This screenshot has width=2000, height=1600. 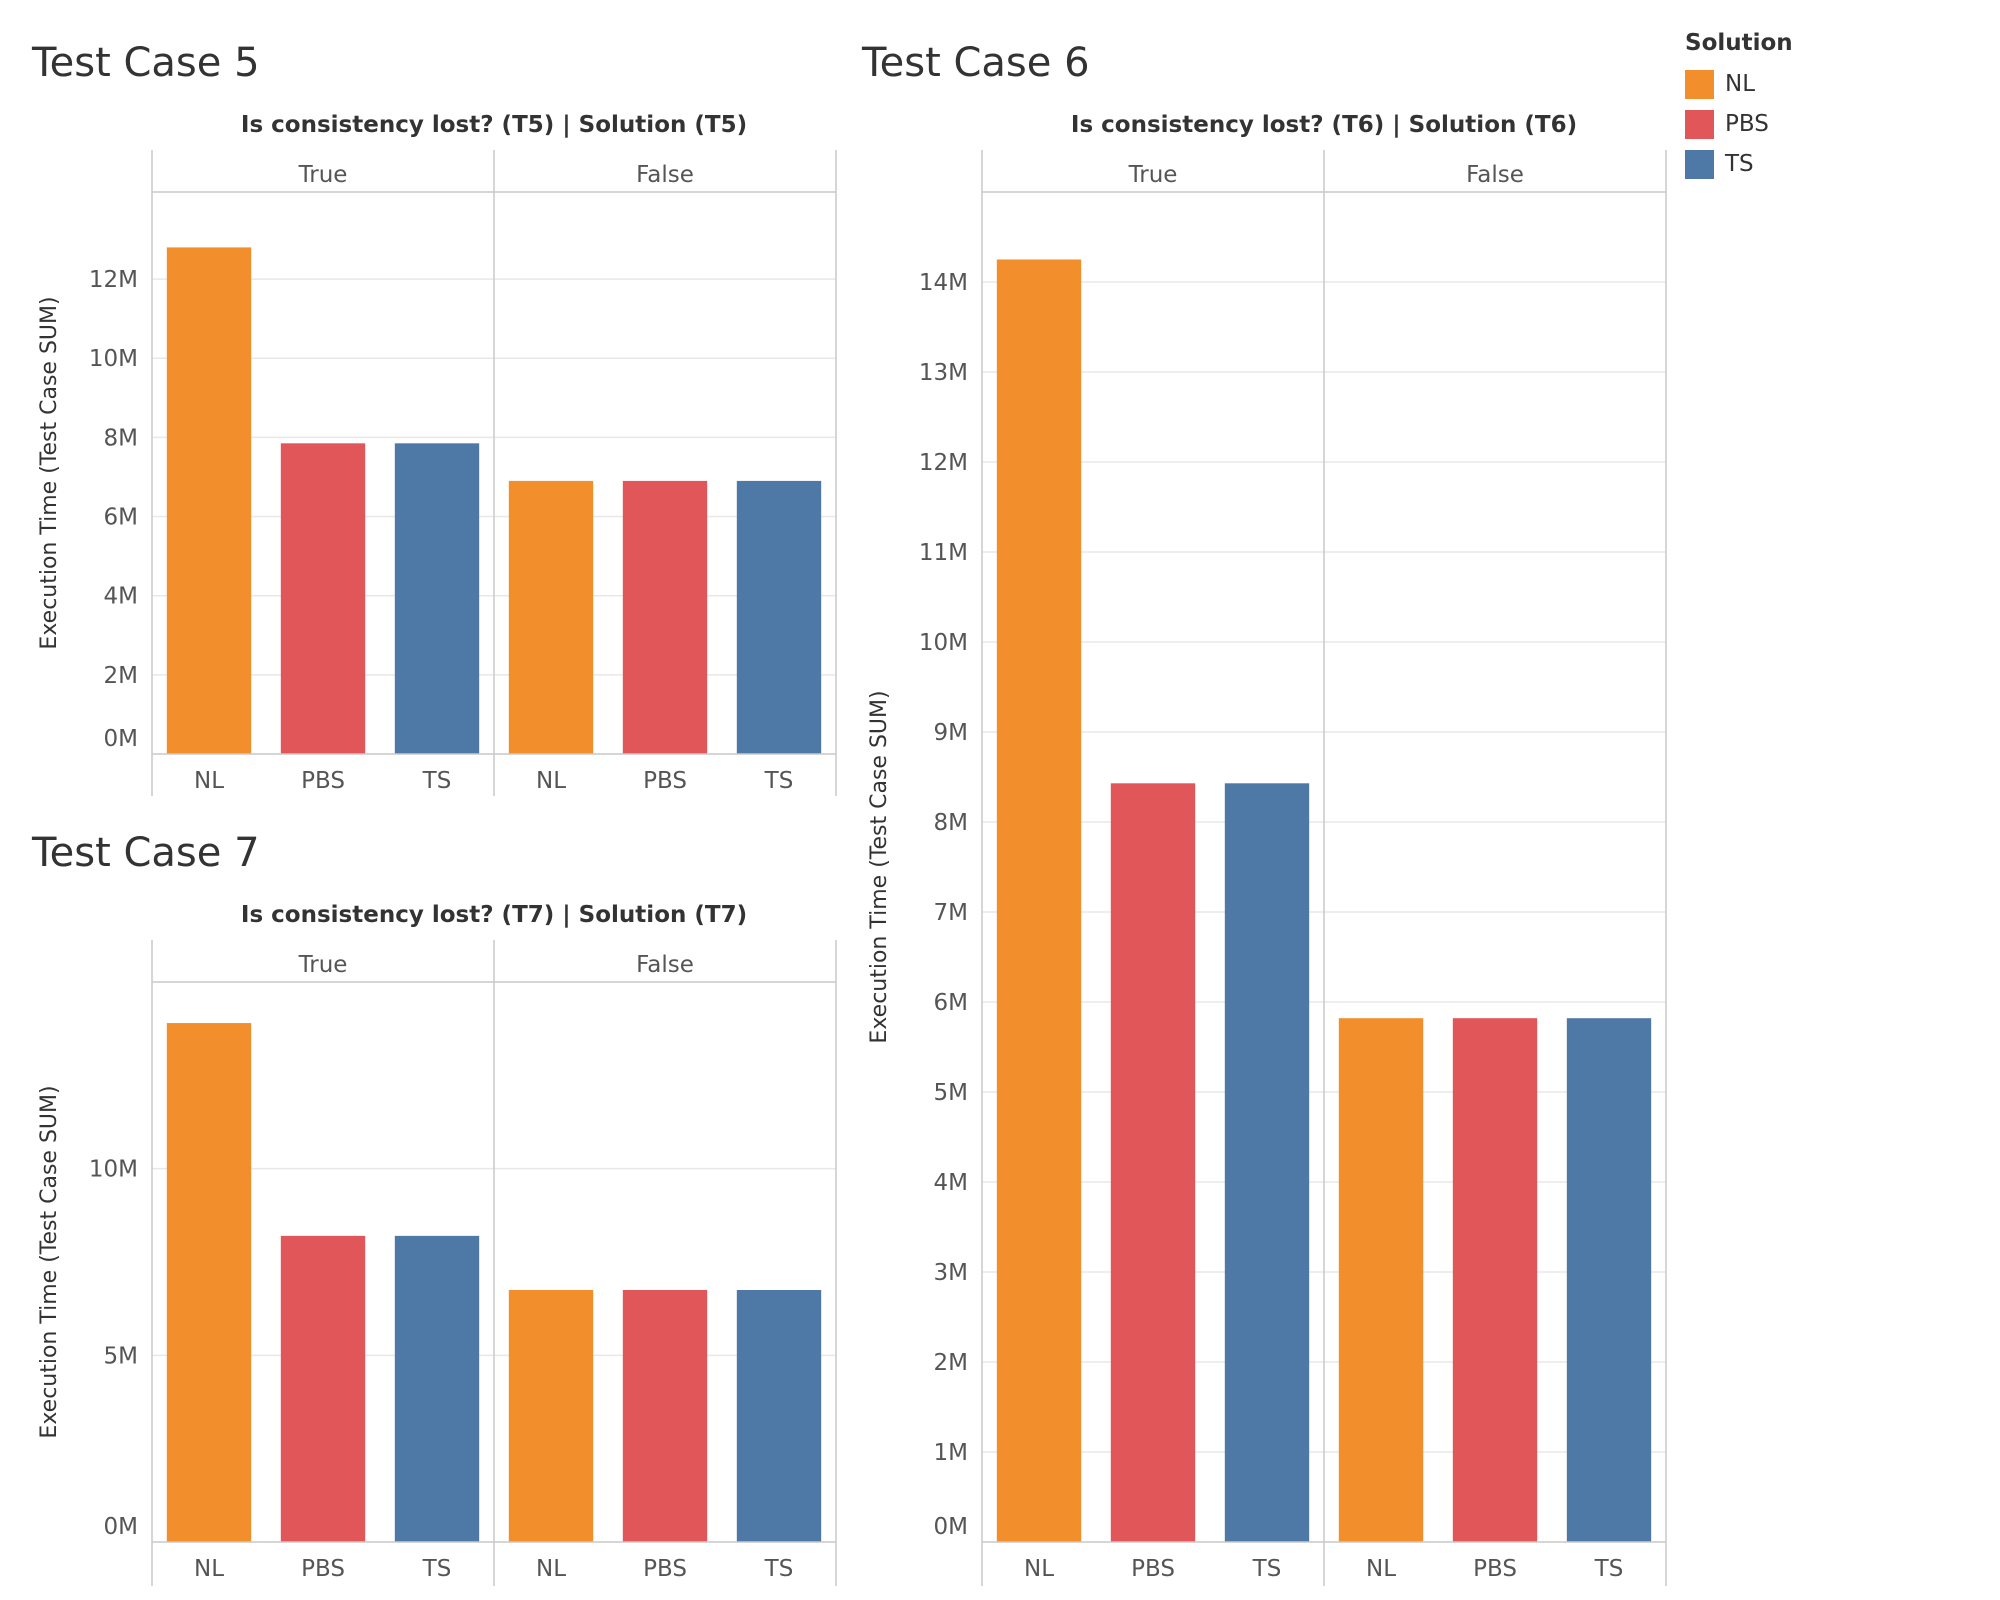 What do you see at coordinates (1699, 84) in the screenshot?
I see `legend-swatch-nl` at bounding box center [1699, 84].